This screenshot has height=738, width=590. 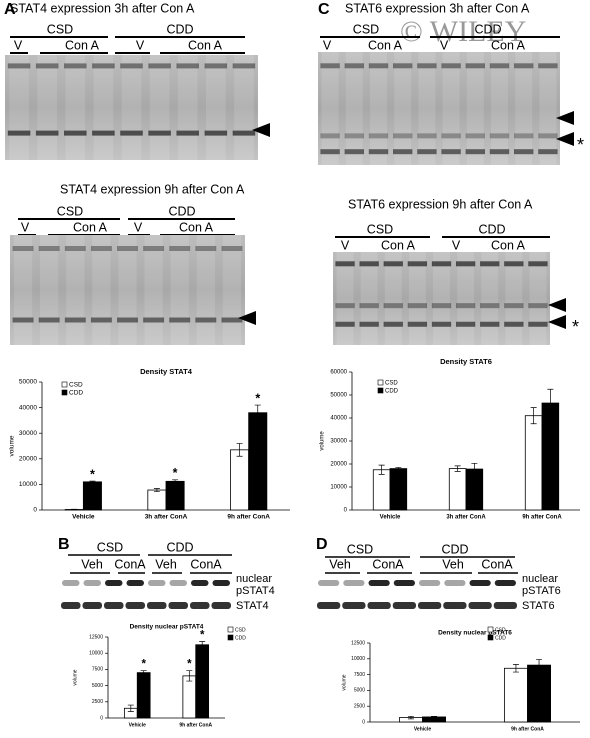 What do you see at coordinates (127, 290) in the screenshot?
I see `blot-image` at bounding box center [127, 290].